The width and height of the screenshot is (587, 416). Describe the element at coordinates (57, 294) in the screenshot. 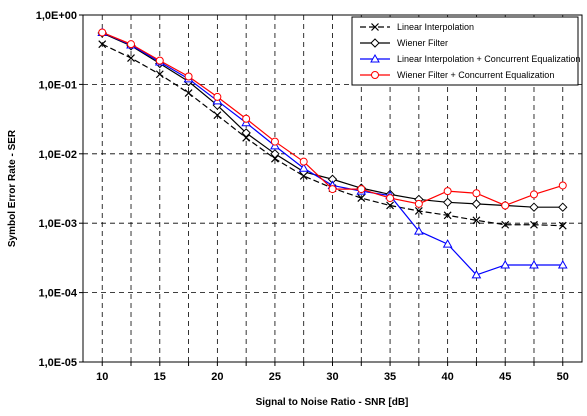

I see `y-tick-label: 1,0E-04` at that location.